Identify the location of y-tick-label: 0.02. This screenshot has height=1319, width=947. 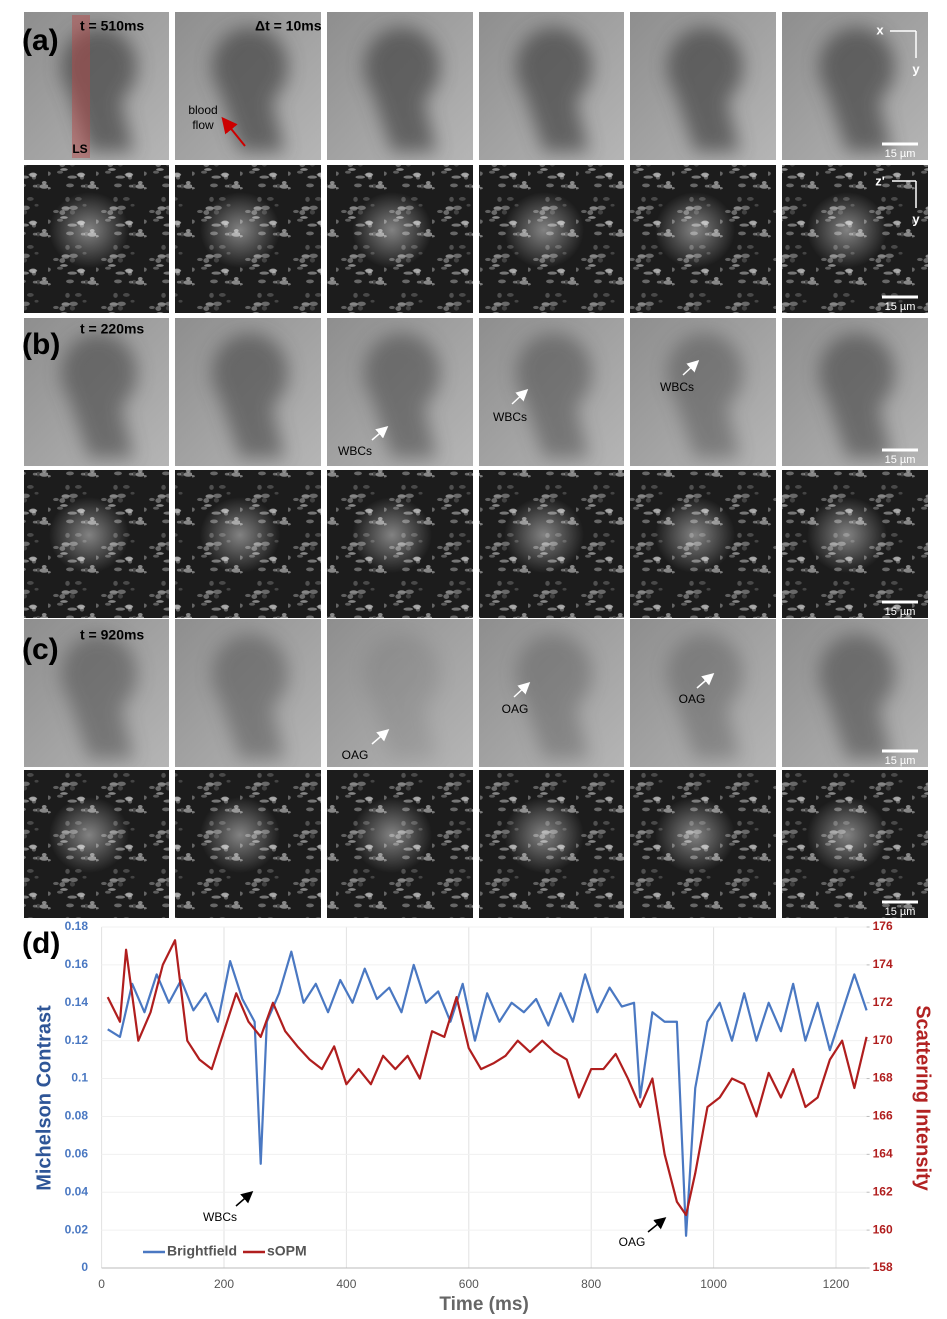
(77, 1229).